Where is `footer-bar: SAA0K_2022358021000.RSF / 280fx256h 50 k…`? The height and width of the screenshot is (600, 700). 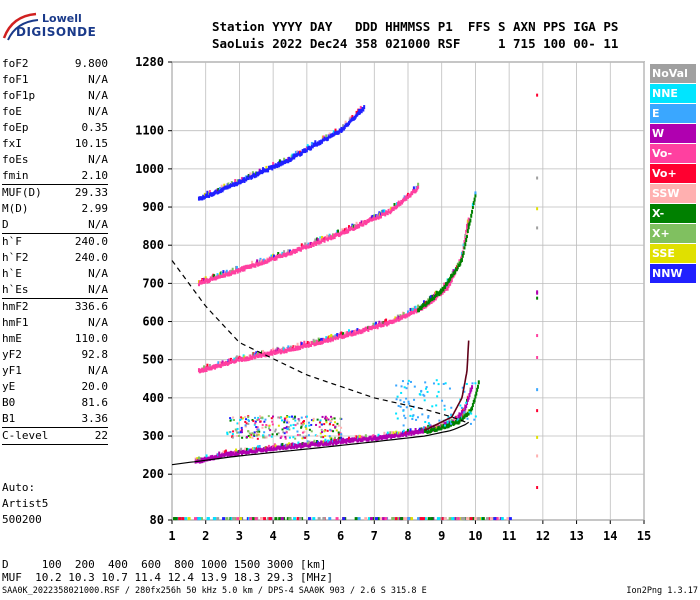 footer-bar: SAA0K_2022358021000.RSF / 280fx256h 50 k… is located at coordinates (350, 591).